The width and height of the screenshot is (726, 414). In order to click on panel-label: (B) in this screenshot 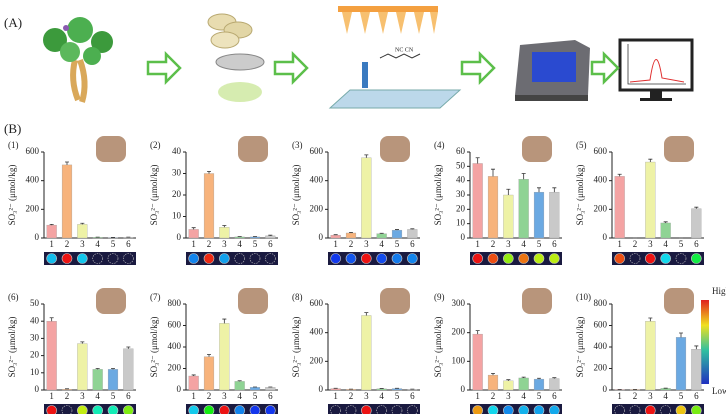, I will do `click(12, 128)`.